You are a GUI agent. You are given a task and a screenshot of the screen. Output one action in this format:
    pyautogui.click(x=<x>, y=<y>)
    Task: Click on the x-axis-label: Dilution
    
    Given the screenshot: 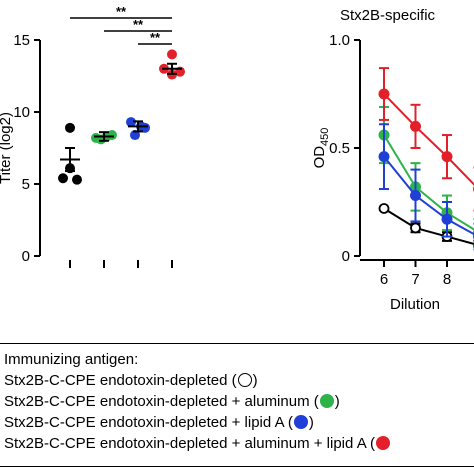 What is the action you would take?
    pyautogui.click(x=415, y=304)
    